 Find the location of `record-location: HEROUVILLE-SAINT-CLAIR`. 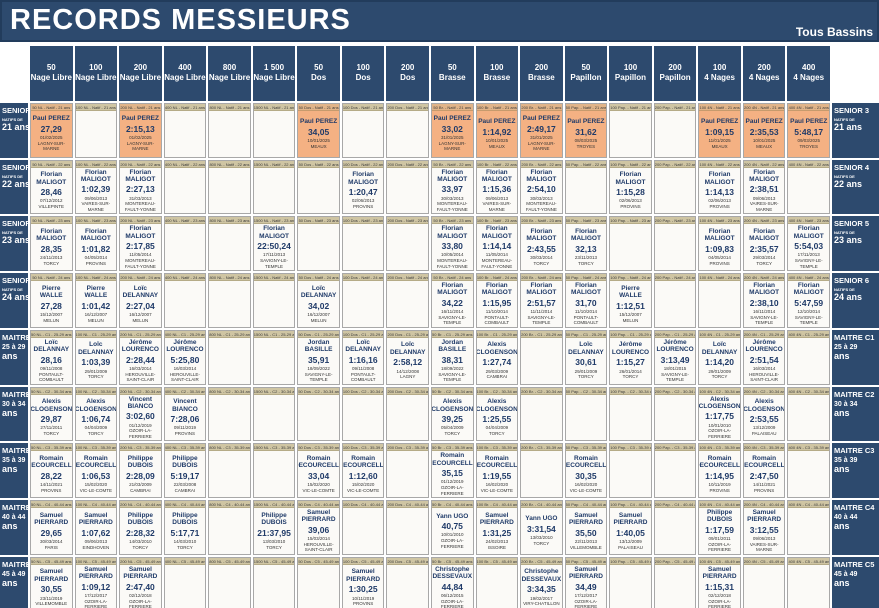

record-location: HEROUVILLE-SAINT-CLAIR is located at coordinates (184, 377).